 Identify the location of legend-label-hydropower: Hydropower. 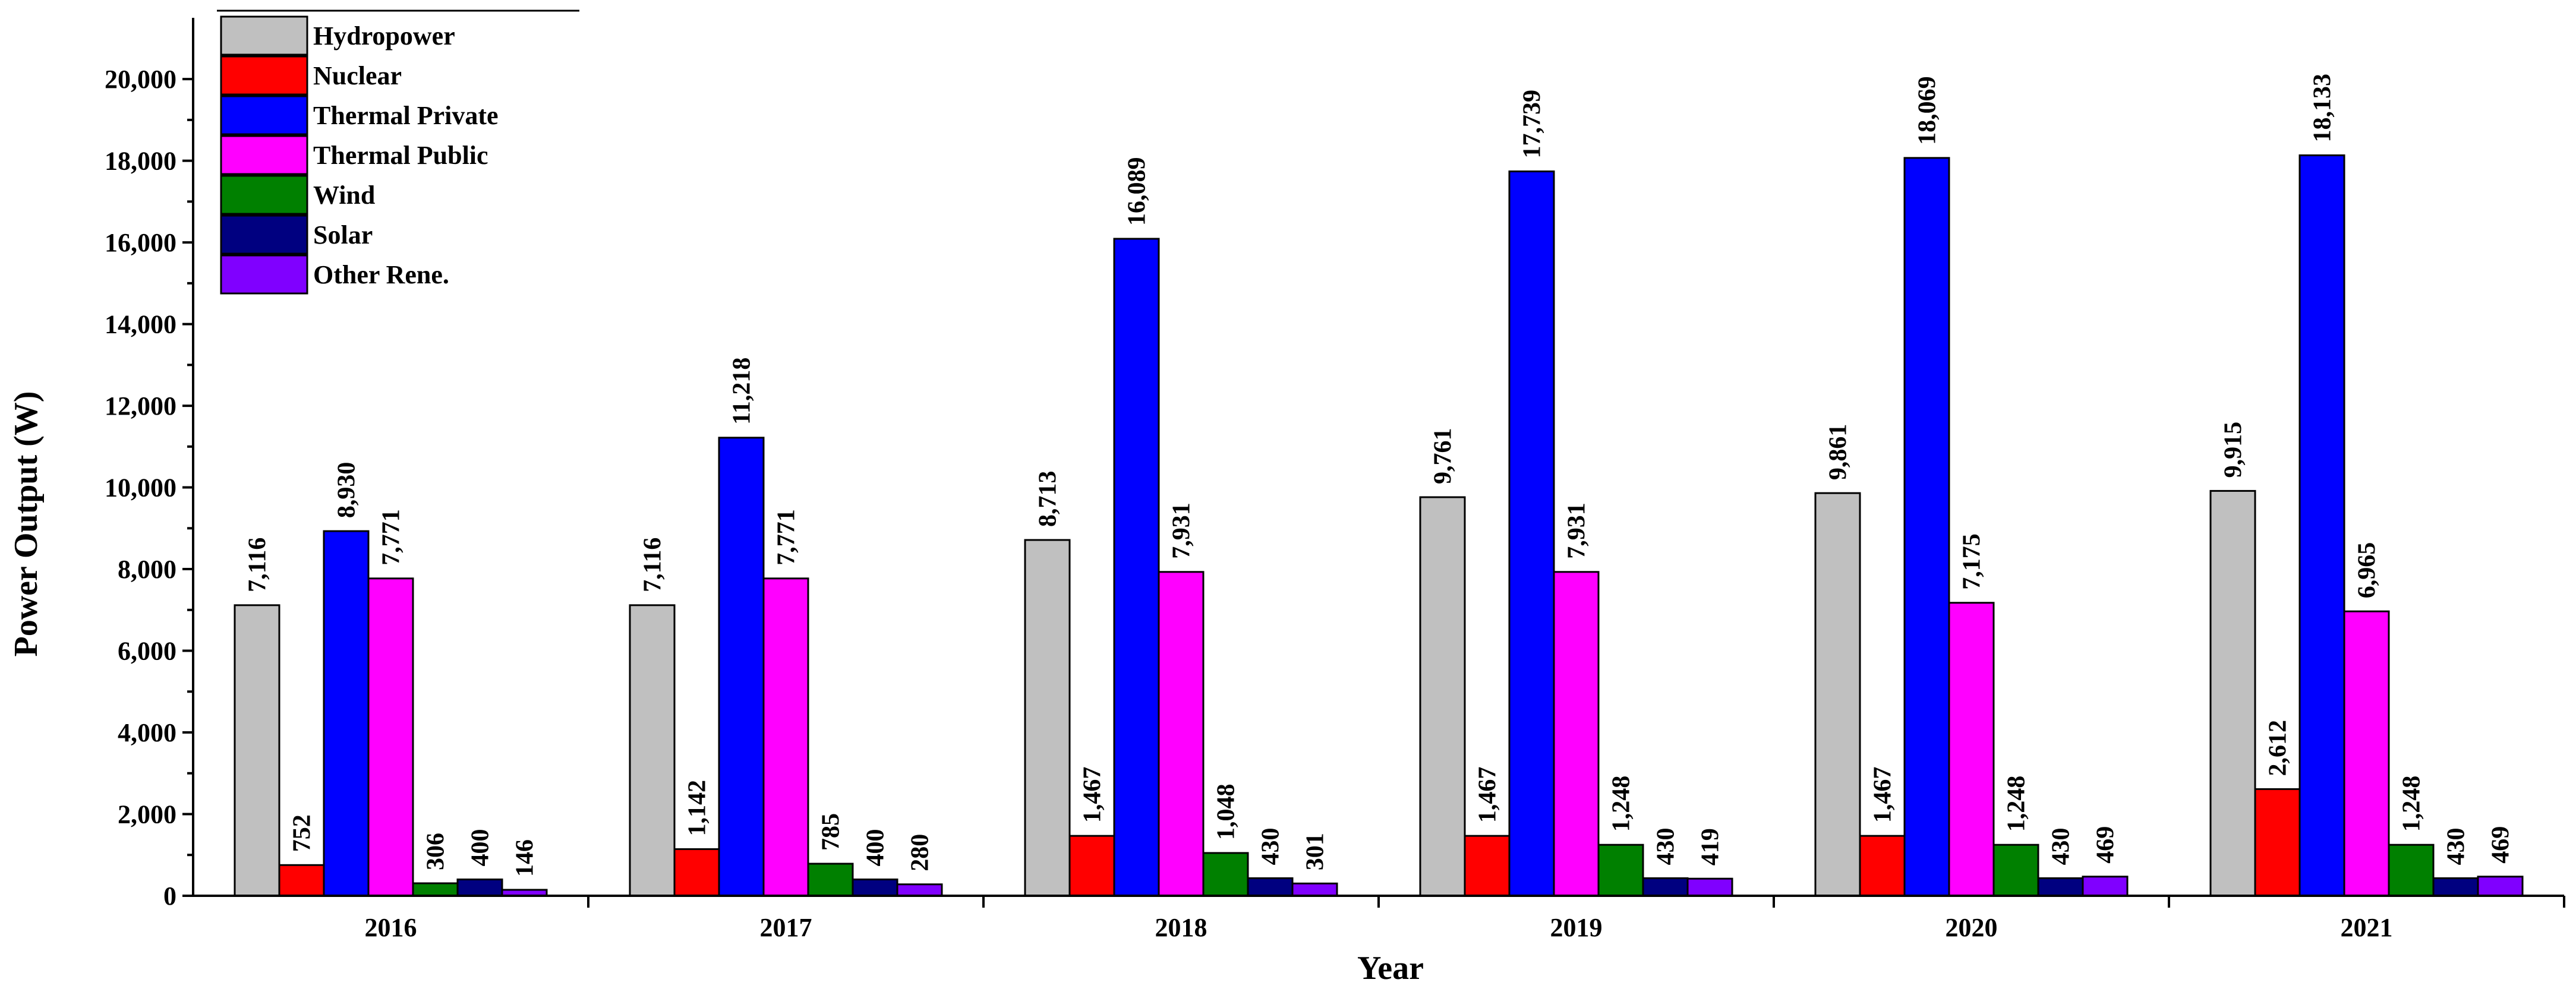
(384, 35).